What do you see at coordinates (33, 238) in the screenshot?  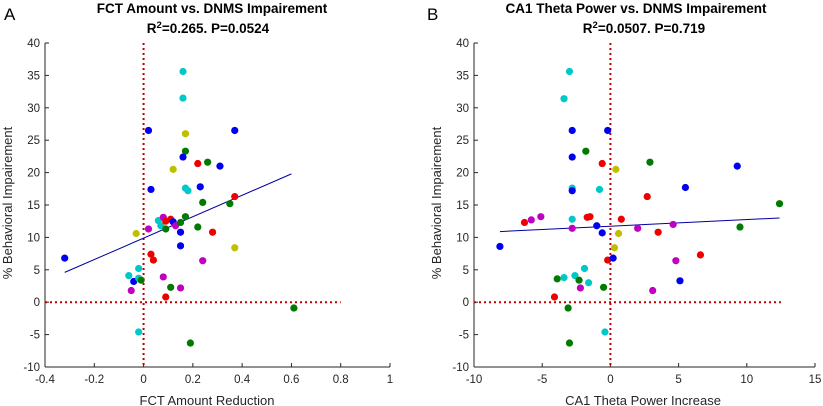 I see `y-tick-label: 10` at bounding box center [33, 238].